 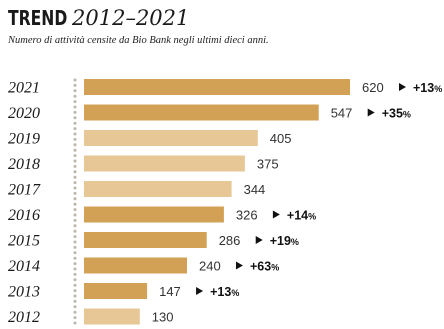 I want to click on bar-row: 2020 547 +35%, so click(x=209, y=113).